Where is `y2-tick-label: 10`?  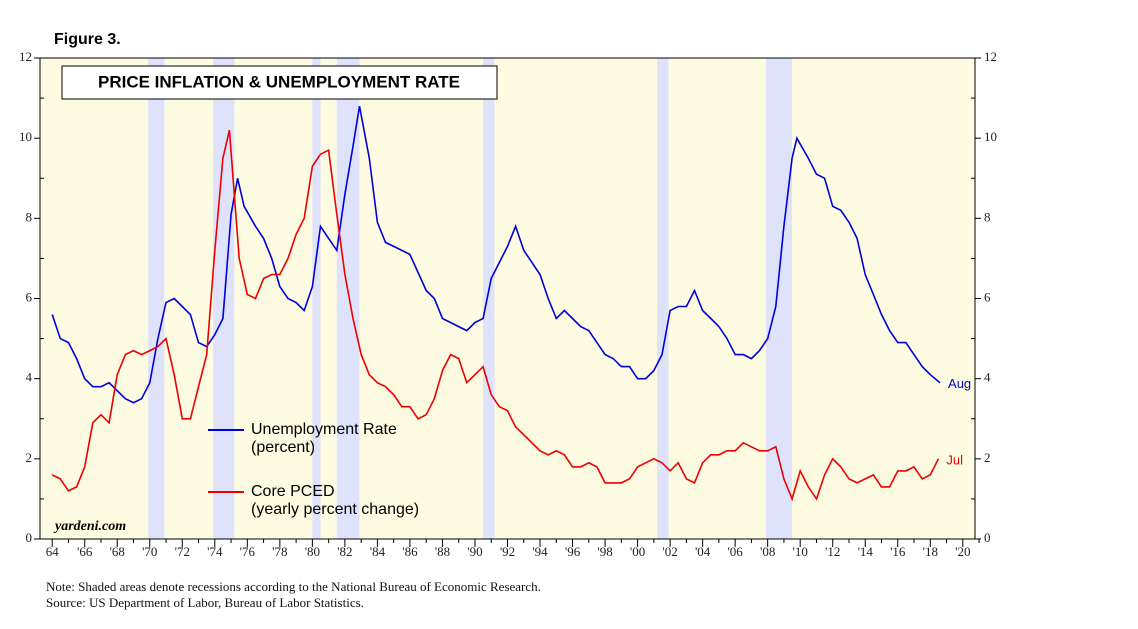
y2-tick-label: 10 is located at coordinates (990, 136).